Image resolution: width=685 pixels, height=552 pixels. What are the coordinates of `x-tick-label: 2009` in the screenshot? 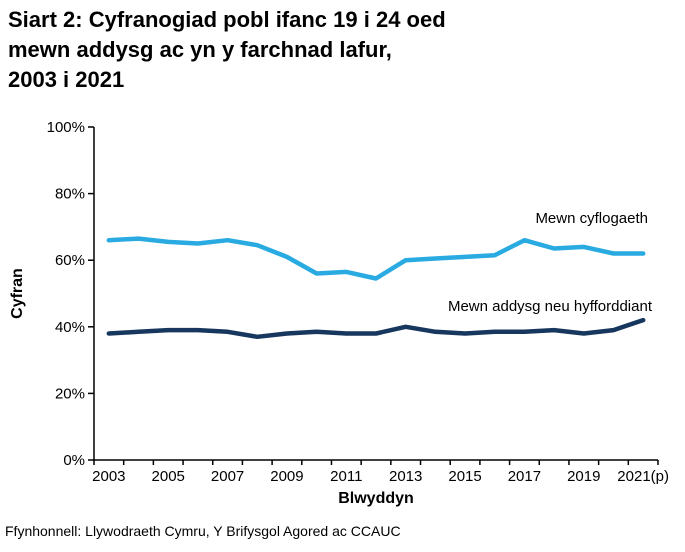 It's located at (286, 476).